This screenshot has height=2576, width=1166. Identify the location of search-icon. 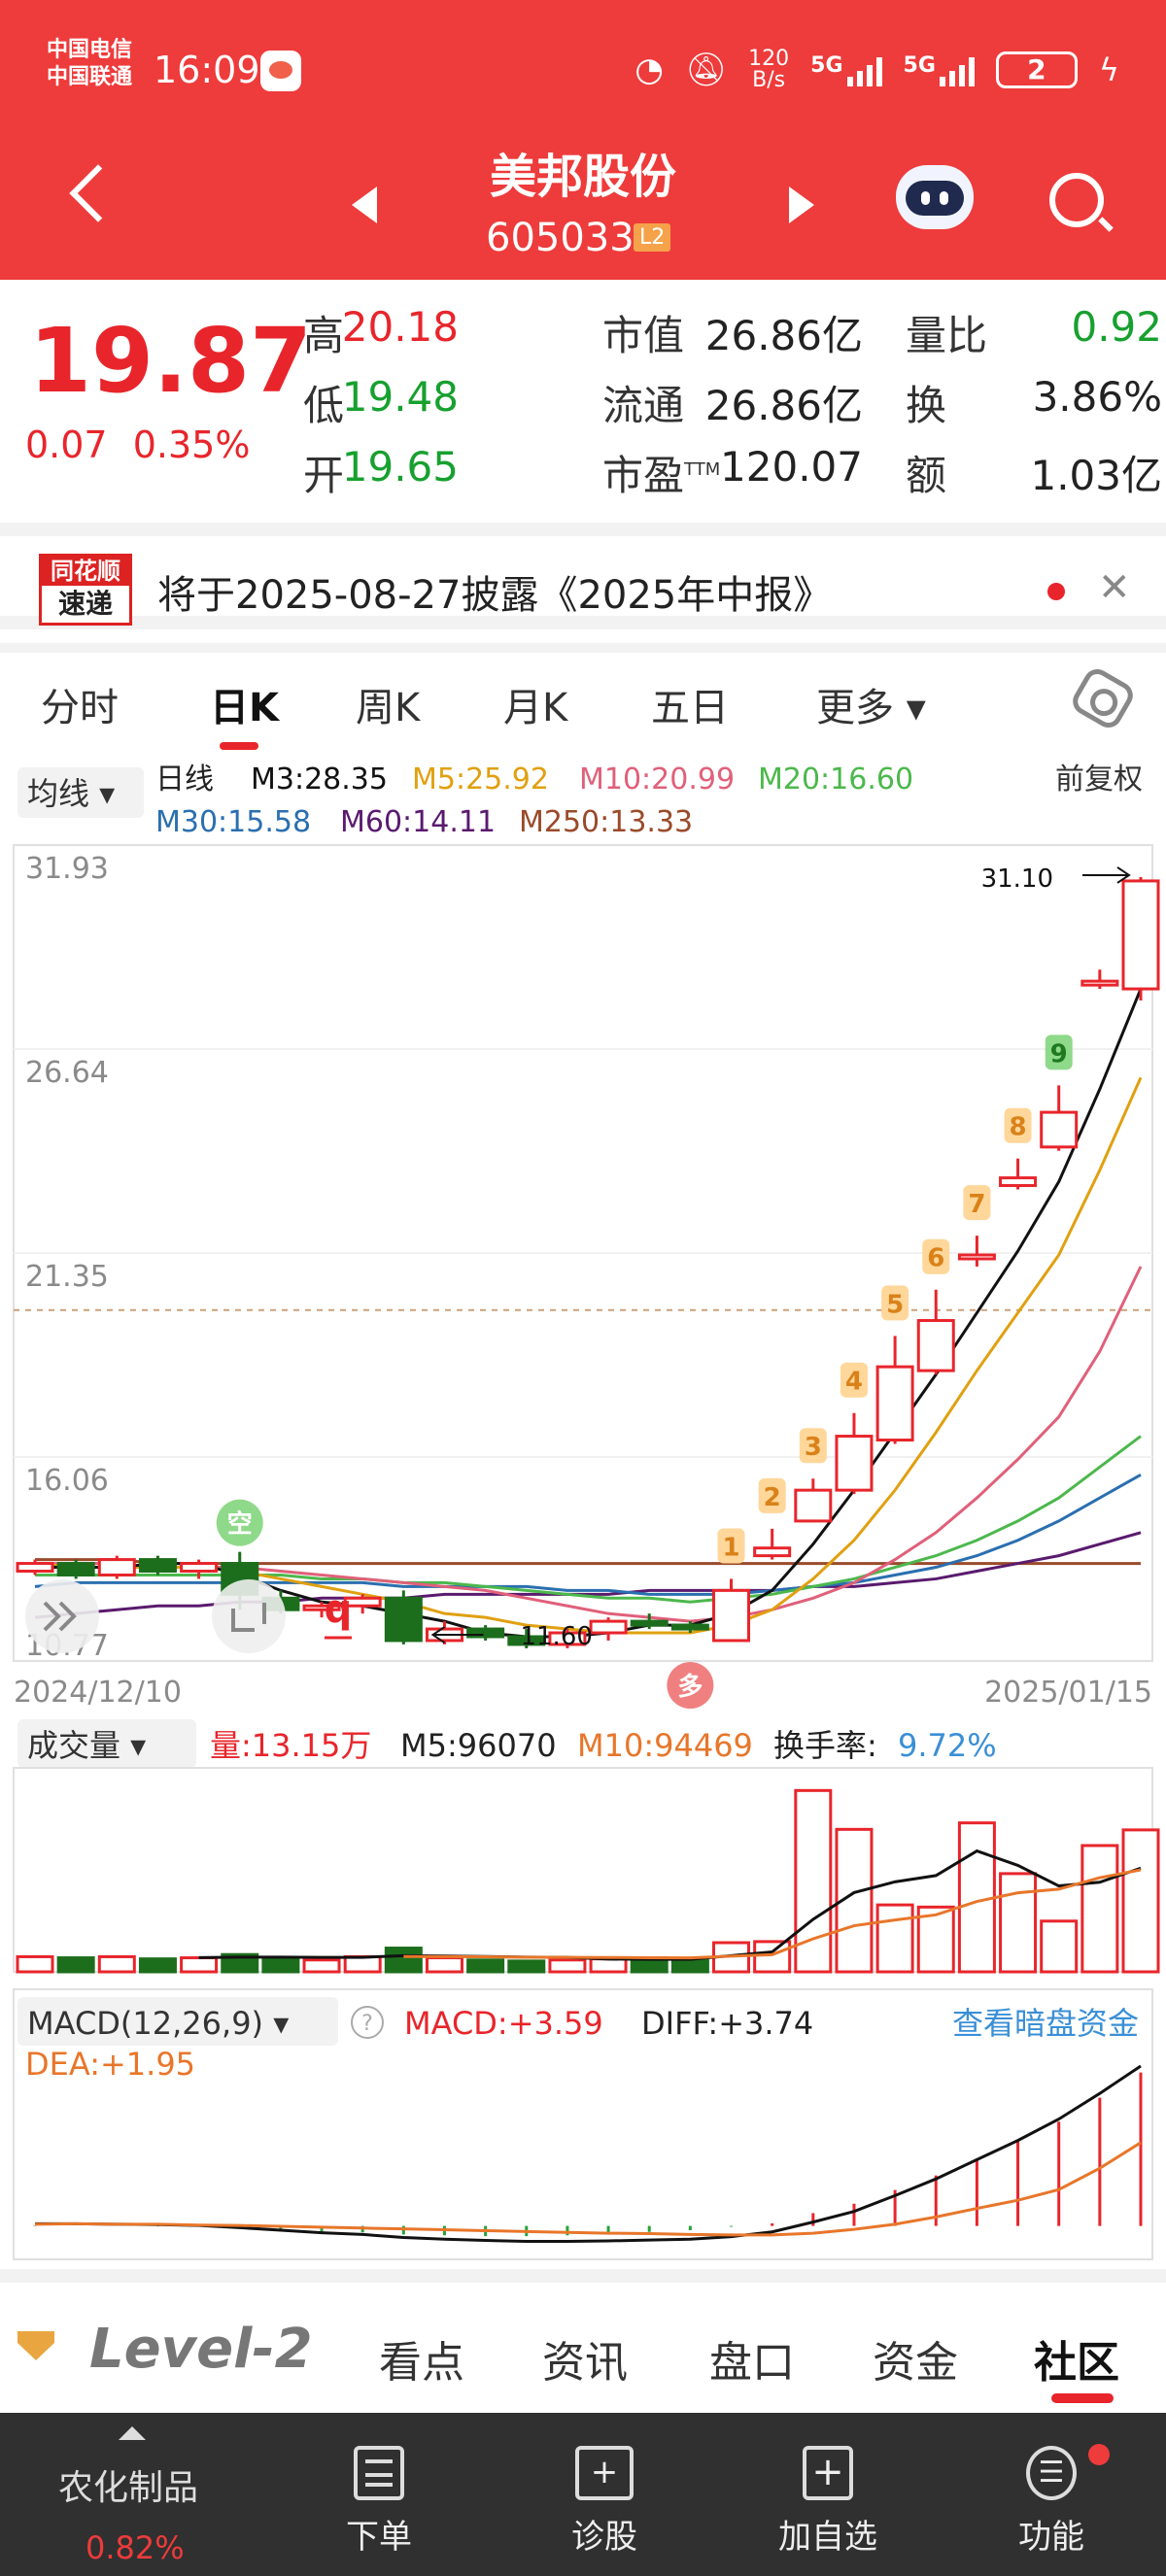
(1076, 200).